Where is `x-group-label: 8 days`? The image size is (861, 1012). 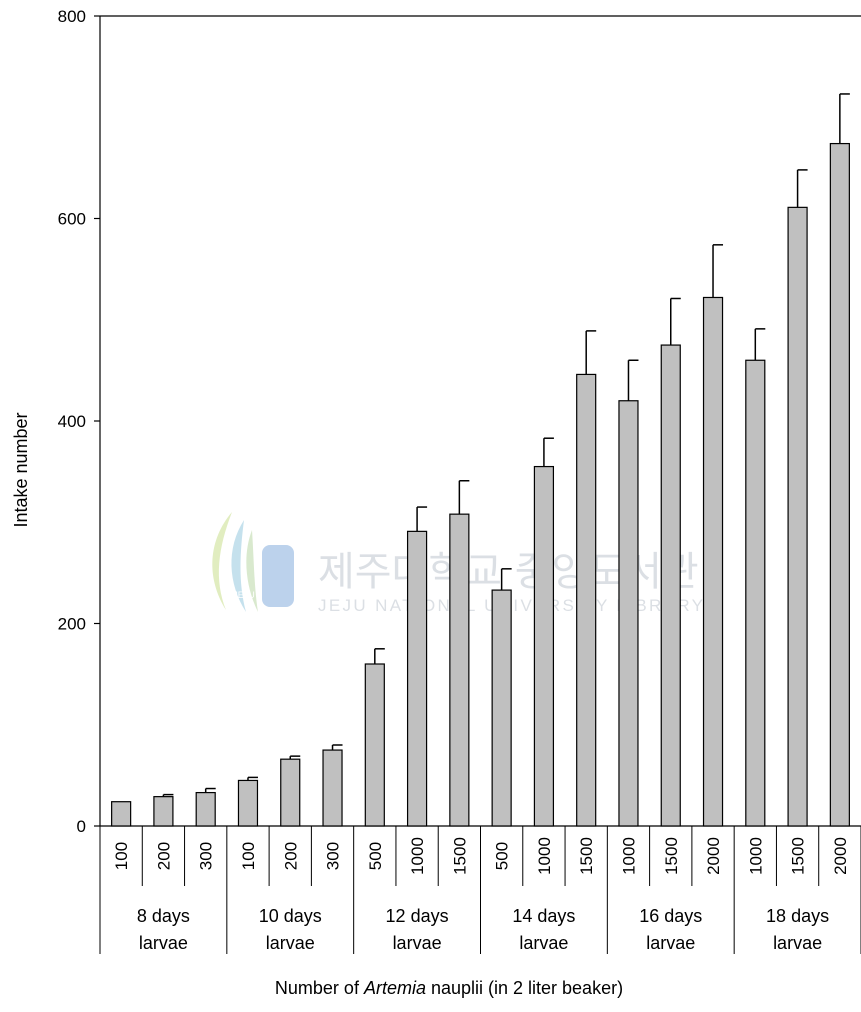 x-group-label: 8 days is located at coordinates (163, 916).